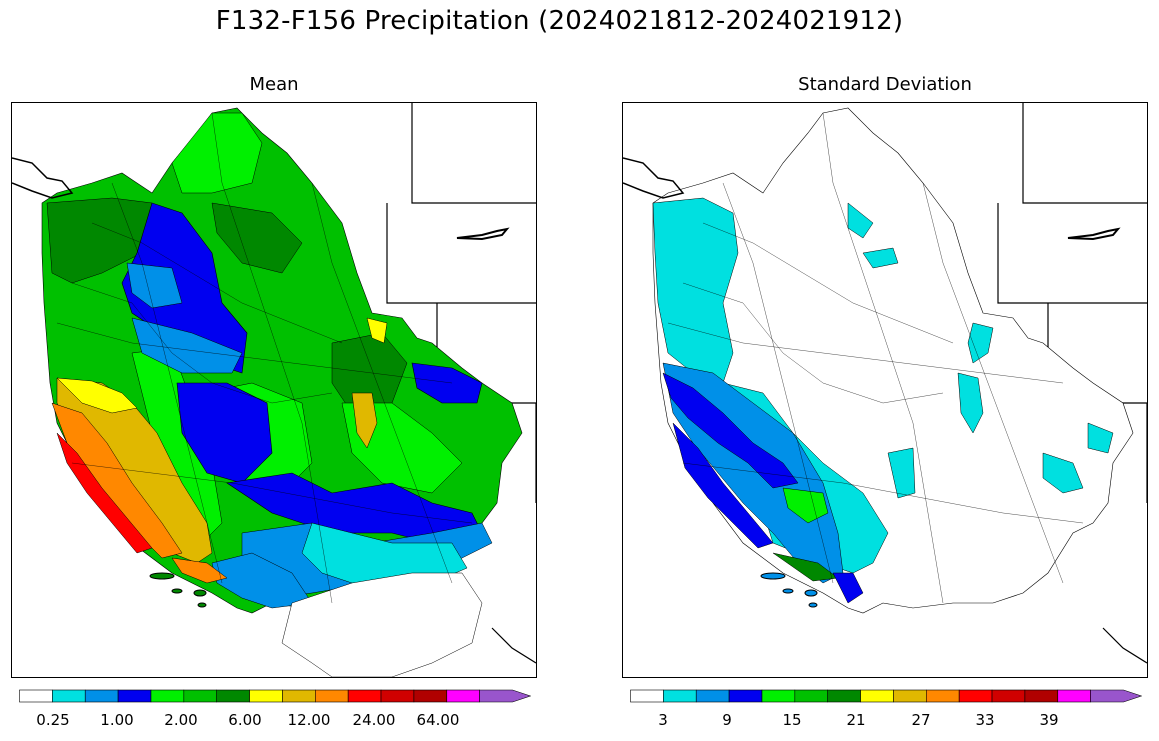  Describe the element at coordinates (374, 720) in the screenshot. I see `mean-tick-label: 24.00` at that location.